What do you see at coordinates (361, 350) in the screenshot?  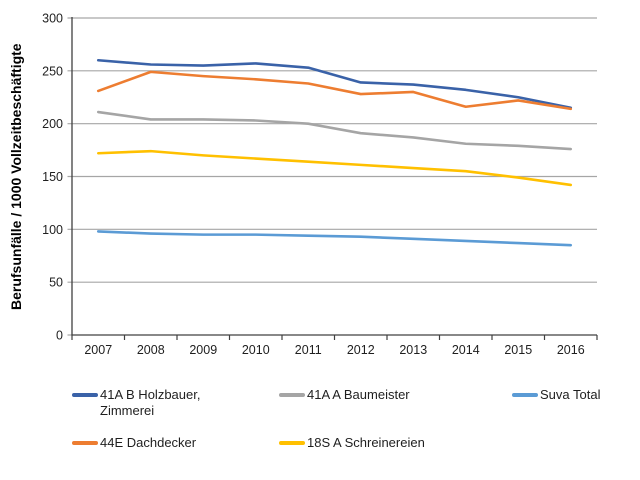 I see `x-tick-label: 2012` at bounding box center [361, 350].